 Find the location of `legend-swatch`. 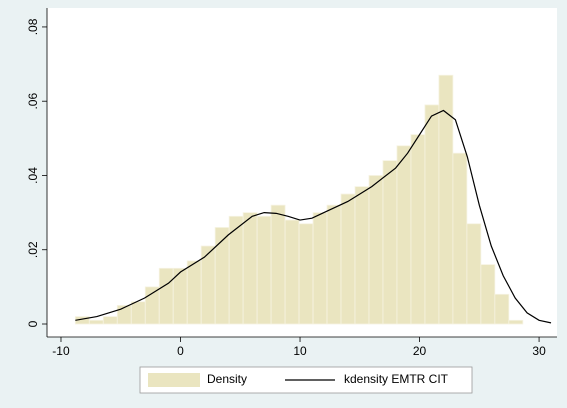

legend-swatch is located at coordinates (174, 380).